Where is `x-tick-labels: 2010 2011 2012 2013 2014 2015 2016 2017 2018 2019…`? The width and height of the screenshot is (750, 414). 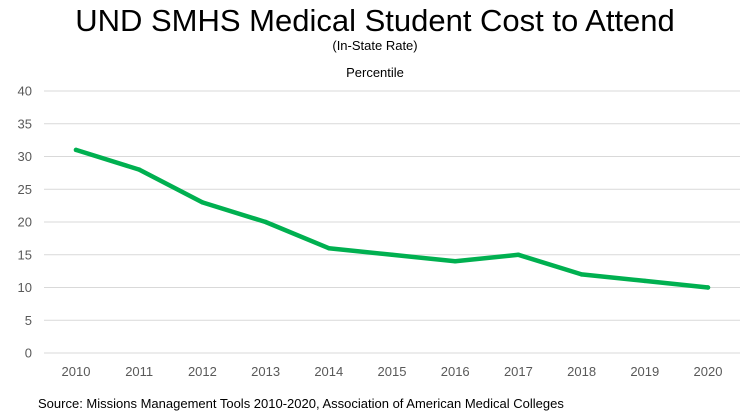 x-tick-labels: 2010 2011 2012 2013 2014 2015 2016 2017 2018 2019… is located at coordinates (392, 371).